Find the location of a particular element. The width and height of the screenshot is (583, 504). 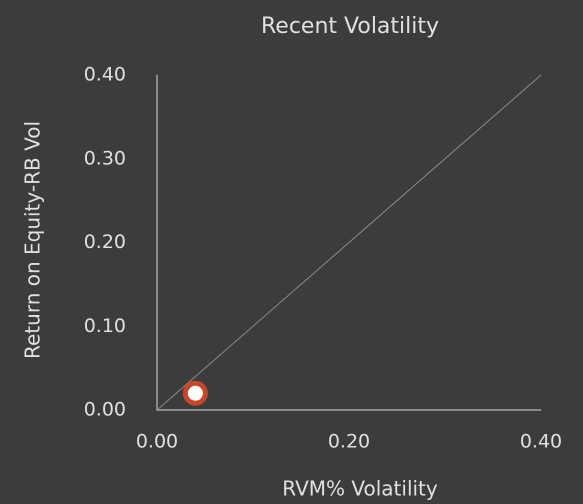

y-tick-label: 0.20 is located at coordinates (105, 242).